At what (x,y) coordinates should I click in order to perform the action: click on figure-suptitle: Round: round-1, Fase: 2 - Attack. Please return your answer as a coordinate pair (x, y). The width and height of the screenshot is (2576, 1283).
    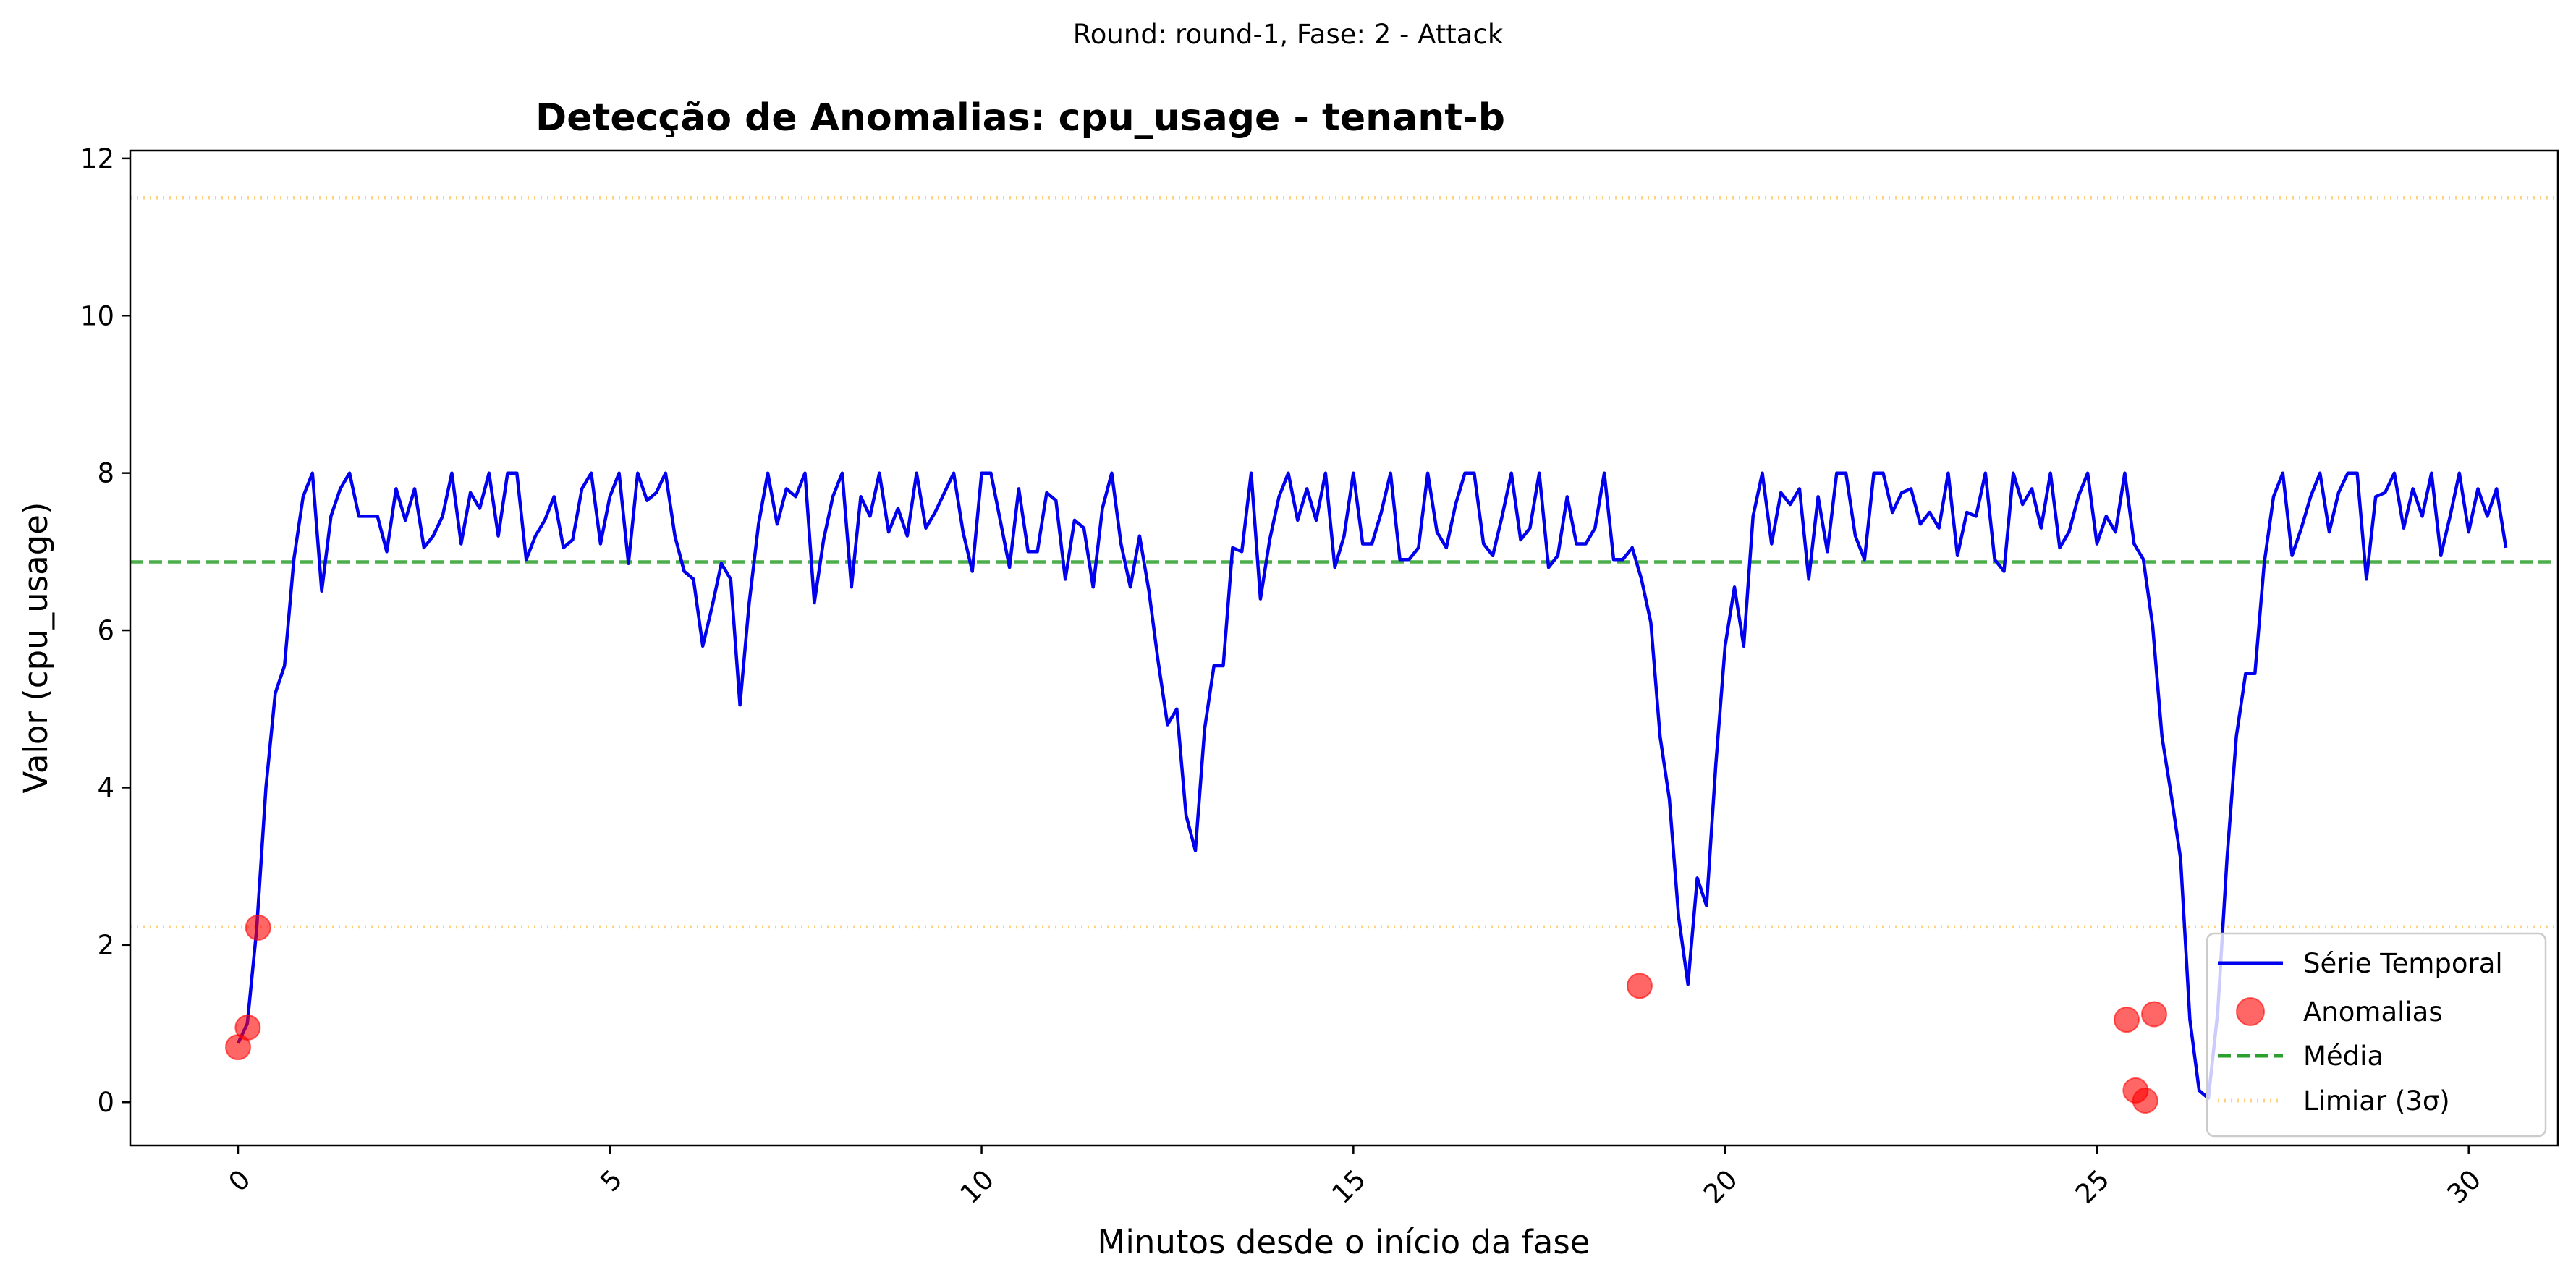
    Looking at the image, I should click on (1288, 34).